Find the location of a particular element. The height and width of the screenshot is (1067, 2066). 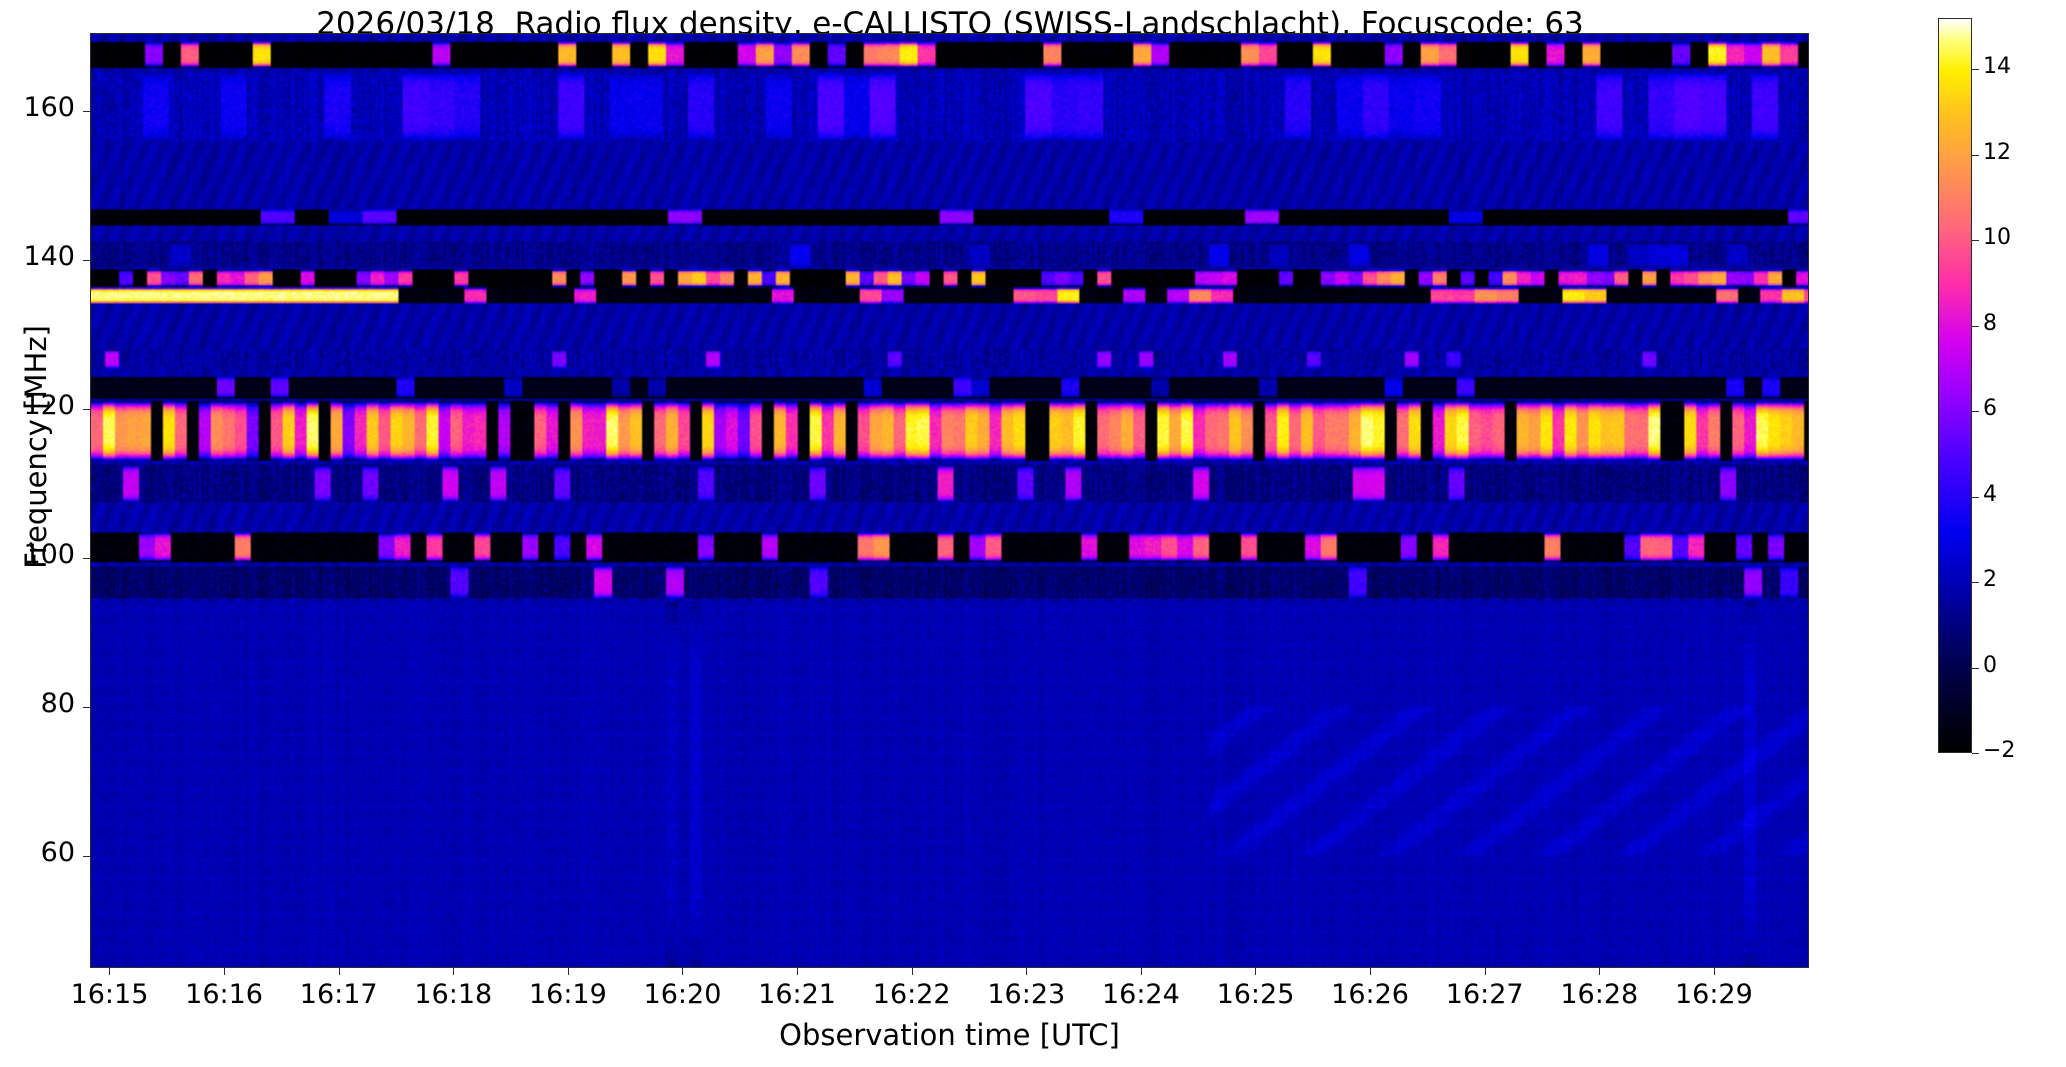

y-axis-label: Frequency [MHz] is located at coordinates (36, 447).